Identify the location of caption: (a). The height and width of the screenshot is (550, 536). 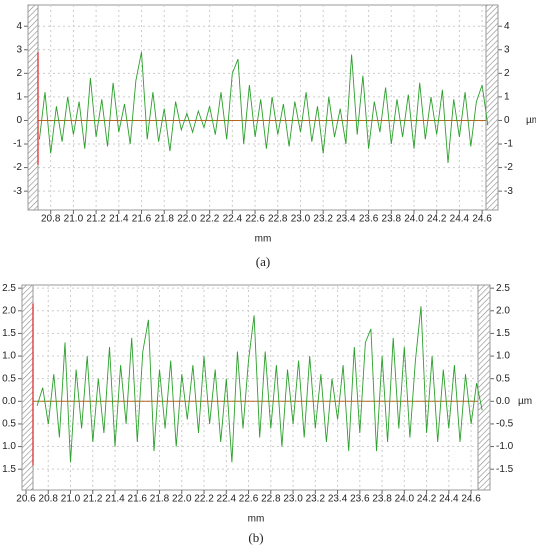
(263, 261).